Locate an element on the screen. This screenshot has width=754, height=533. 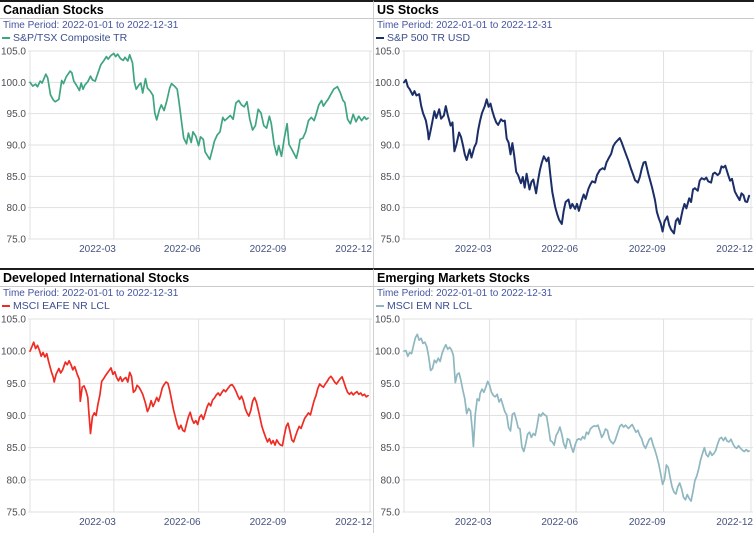
panel-title: Emerging Markets Stocks is located at coordinates (453, 278).